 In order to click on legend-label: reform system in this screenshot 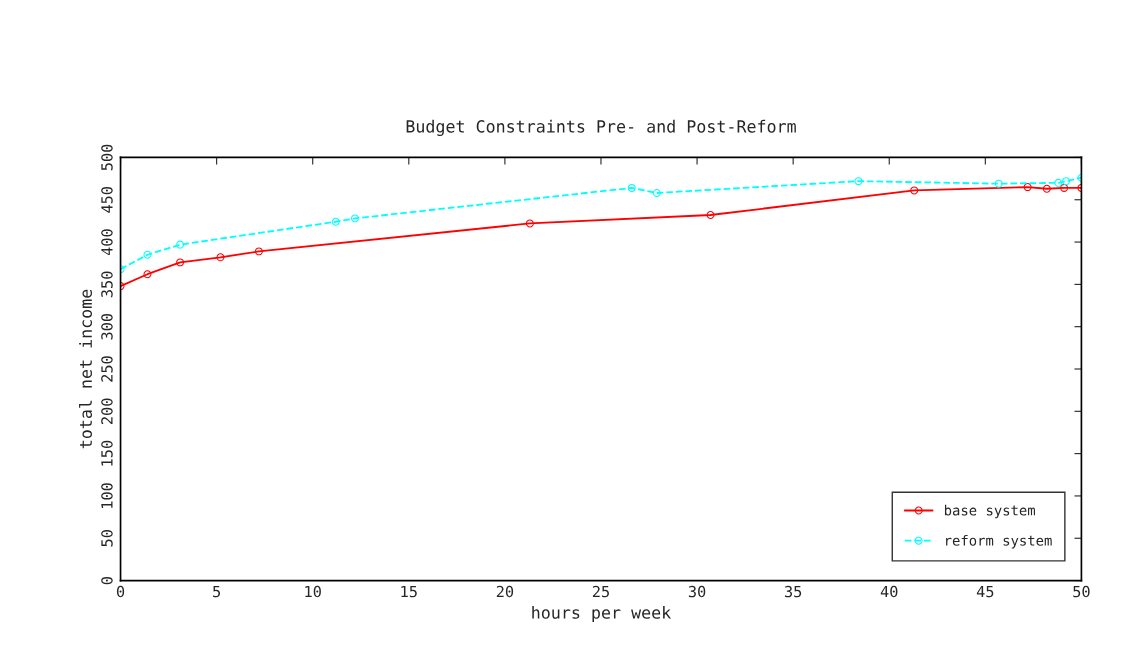, I will do `click(999, 541)`.